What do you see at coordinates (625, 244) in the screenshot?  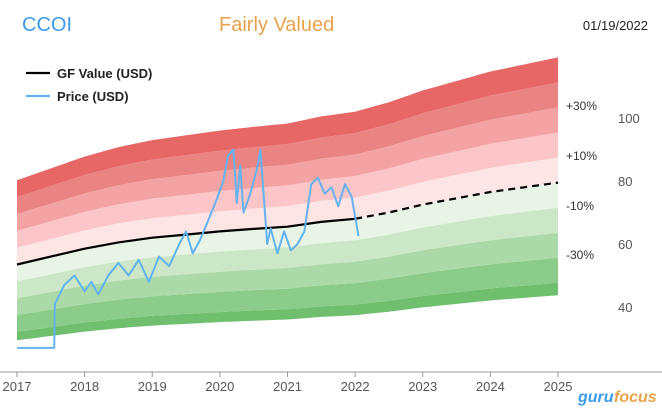 I see `y-tick-label-60: 60` at bounding box center [625, 244].